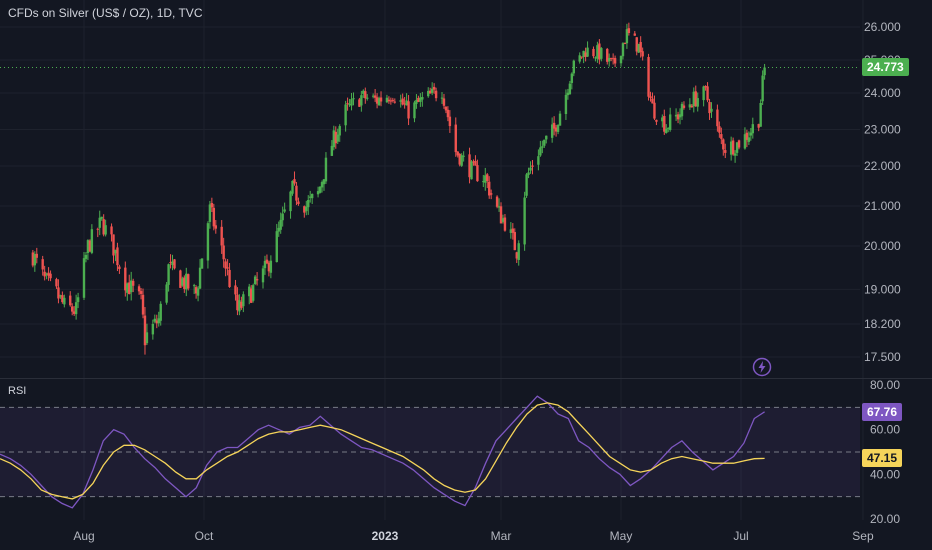  Describe the element at coordinates (762, 367) in the screenshot. I see `lightning-bolt-icon` at that location.